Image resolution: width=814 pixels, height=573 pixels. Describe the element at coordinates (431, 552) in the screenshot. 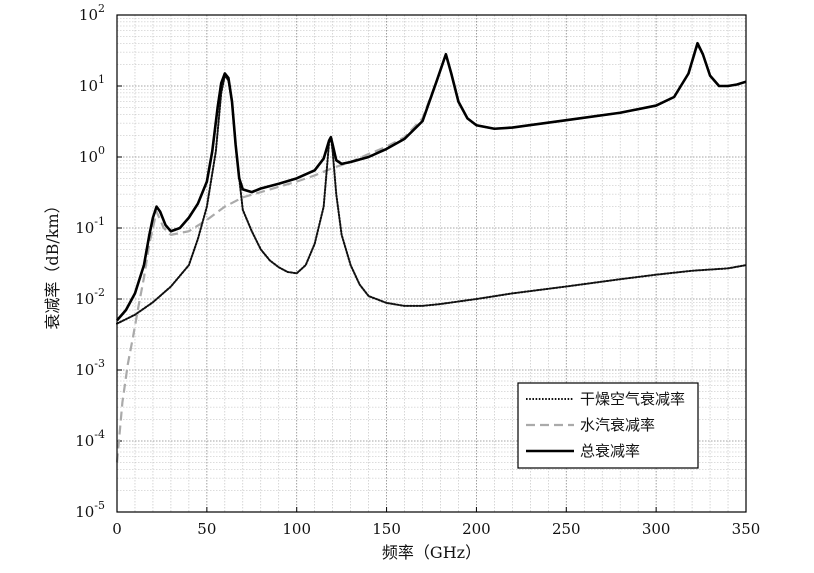

I see `x-axis-title: 频率（GHz）` at that location.